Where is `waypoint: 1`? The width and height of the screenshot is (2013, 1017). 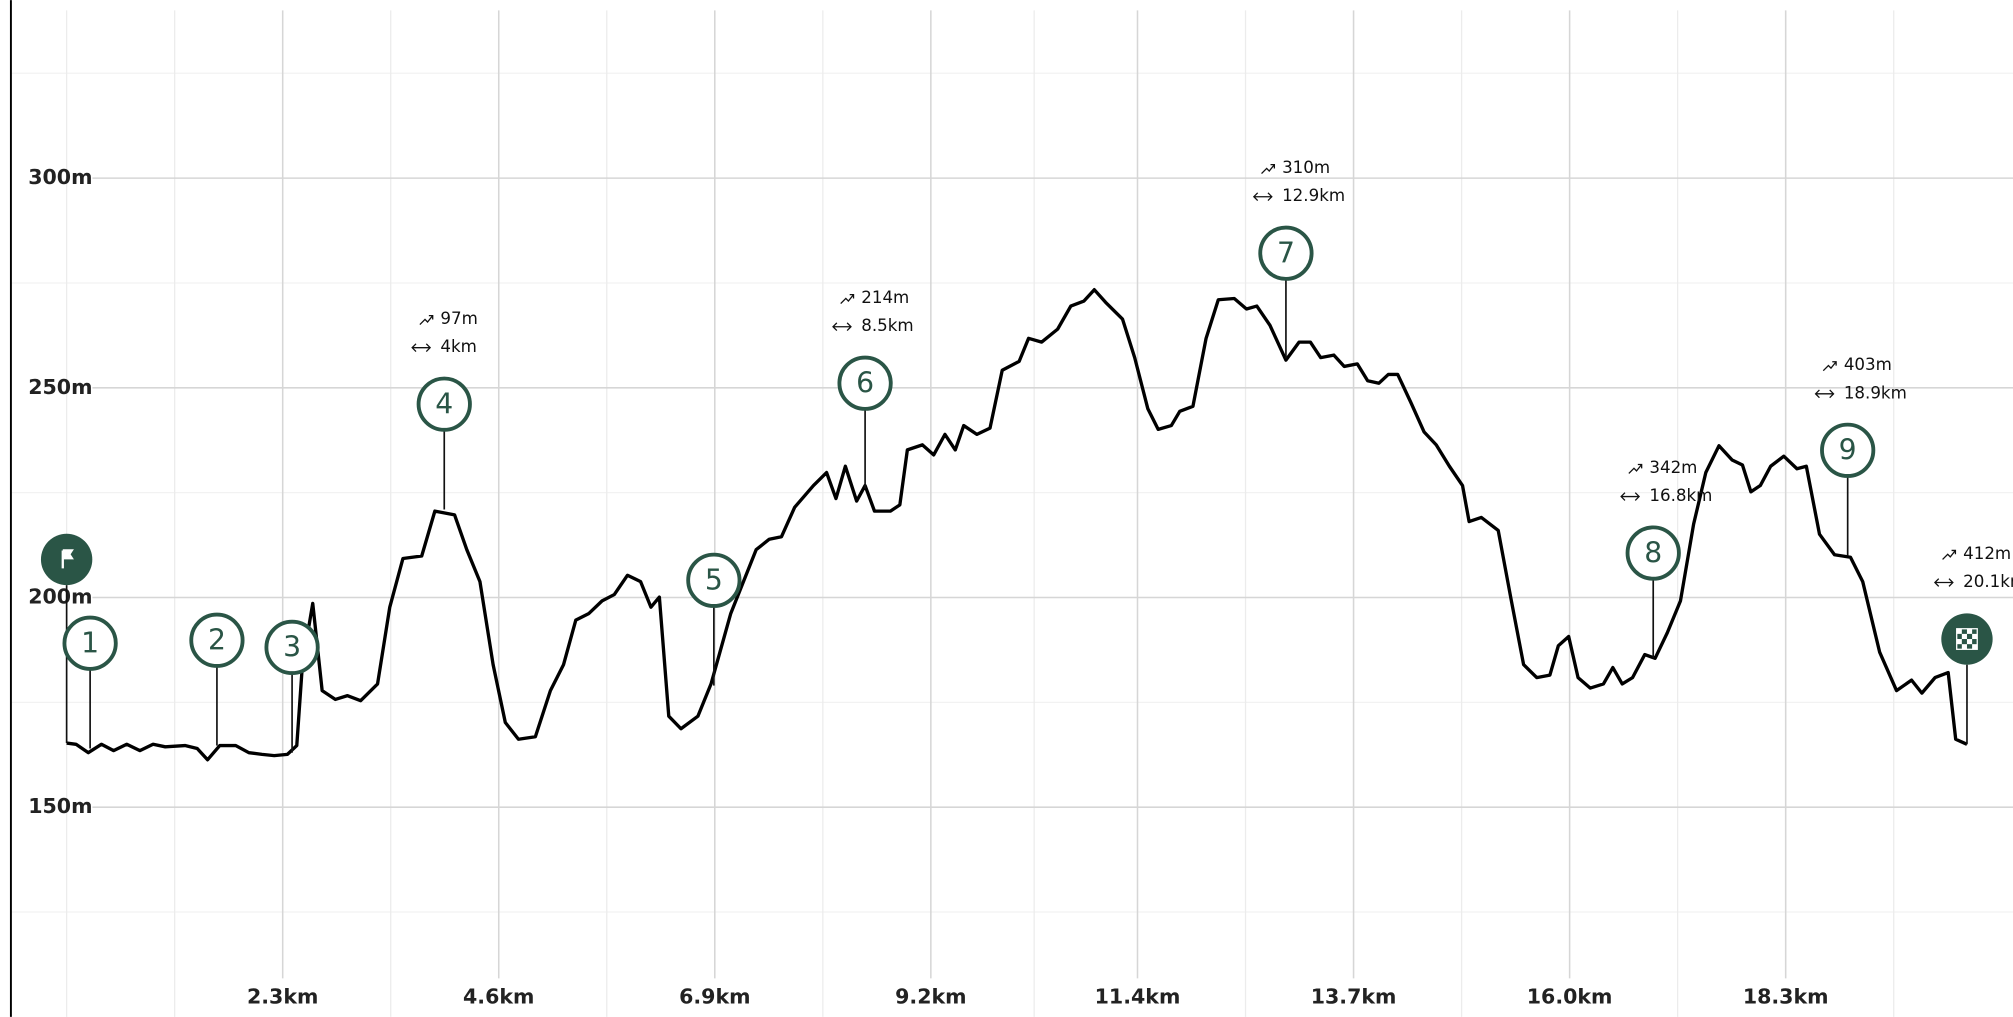 waypoint: 1 is located at coordinates (90, 682).